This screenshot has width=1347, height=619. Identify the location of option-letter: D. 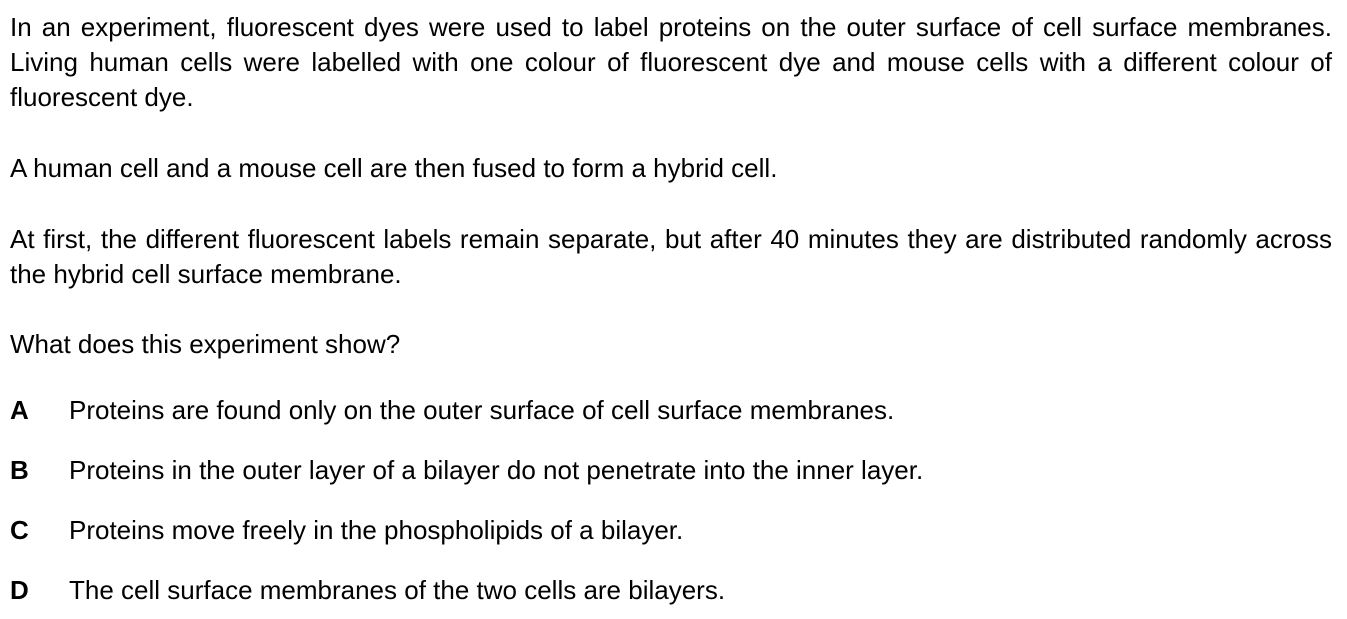
(19, 590).